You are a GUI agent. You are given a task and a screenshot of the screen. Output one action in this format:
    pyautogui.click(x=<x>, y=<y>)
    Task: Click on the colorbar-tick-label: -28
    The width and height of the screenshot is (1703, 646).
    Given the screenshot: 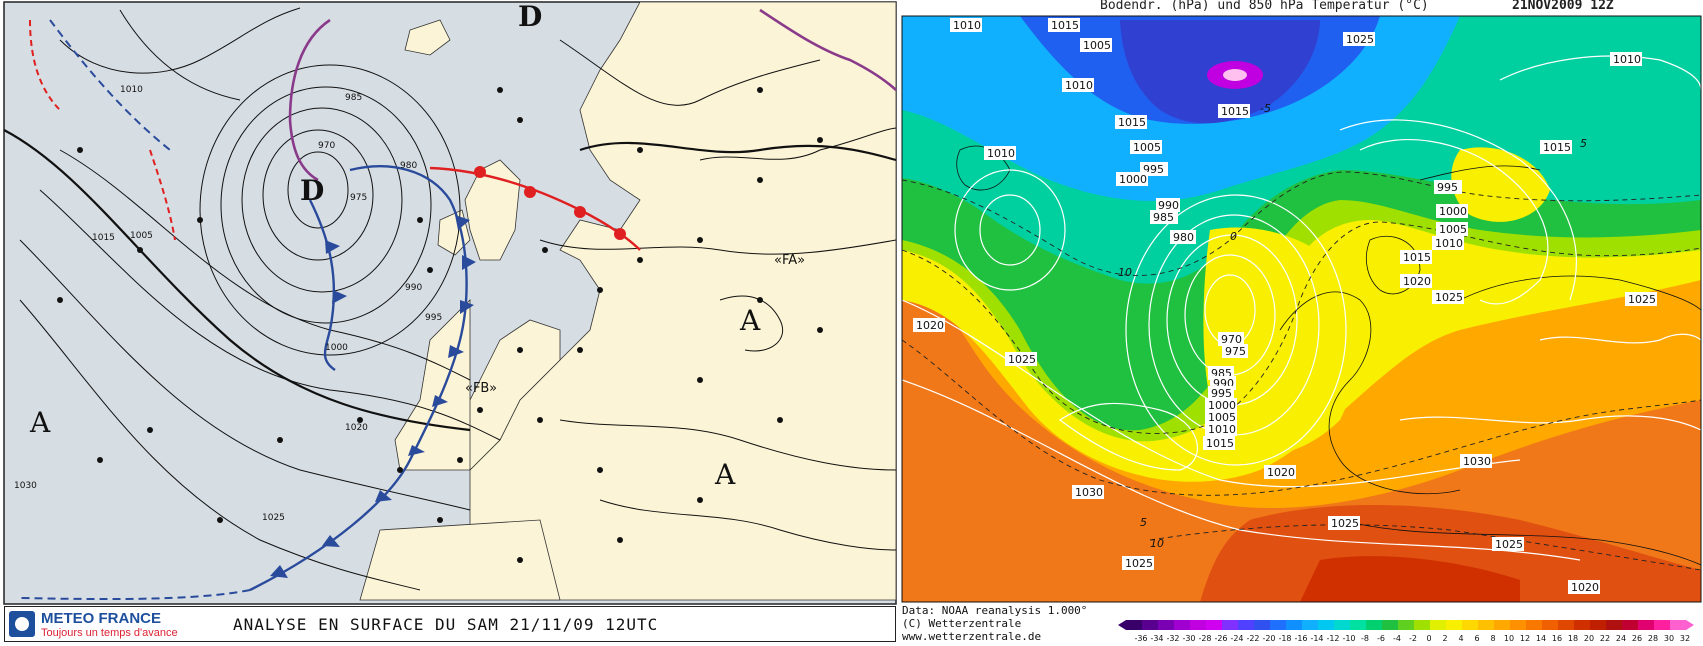 What is the action you would take?
    pyautogui.click(x=1204, y=638)
    